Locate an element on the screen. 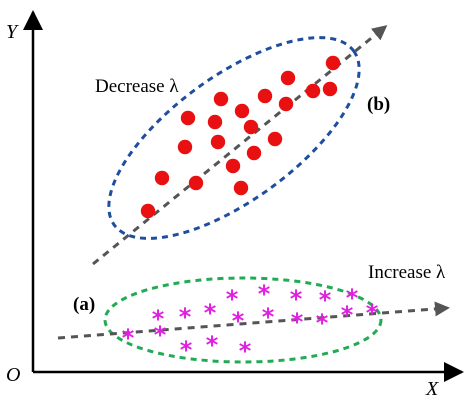  cluster-a-ellipse is located at coordinates (243, 320).